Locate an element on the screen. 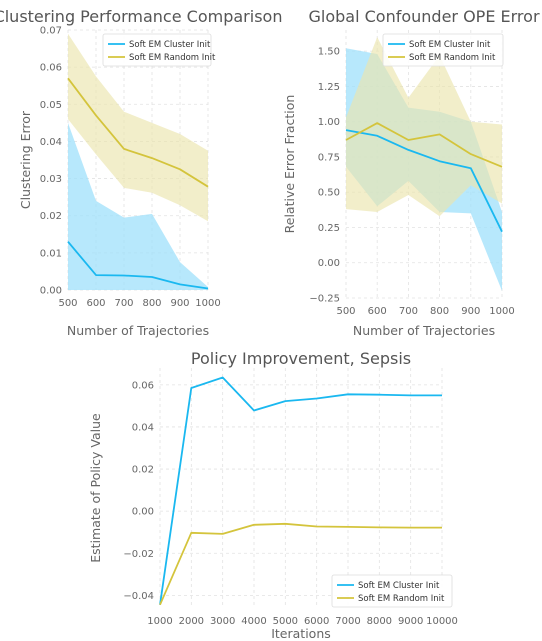 This screenshot has height=641, width=542. y-axis-label: Estimate of Policy Value is located at coordinates (95, 488).